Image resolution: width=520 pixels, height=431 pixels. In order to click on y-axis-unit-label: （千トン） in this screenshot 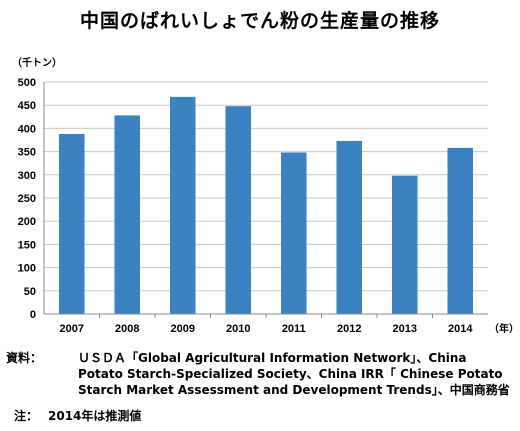, I will do `click(37, 62)`.